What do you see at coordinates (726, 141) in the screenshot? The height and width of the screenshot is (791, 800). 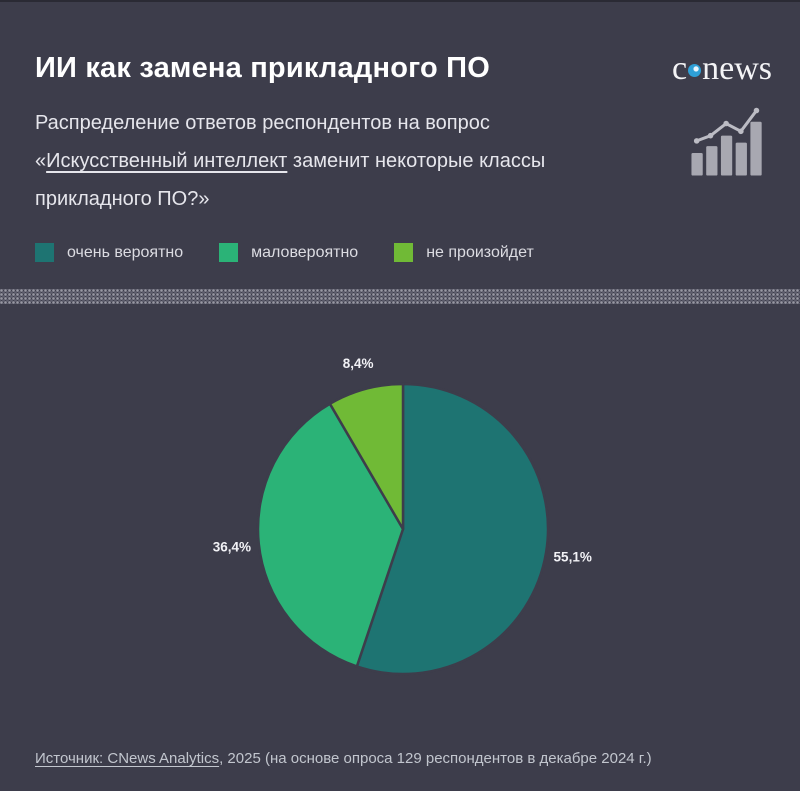 I see `growth-chart-icon` at bounding box center [726, 141].